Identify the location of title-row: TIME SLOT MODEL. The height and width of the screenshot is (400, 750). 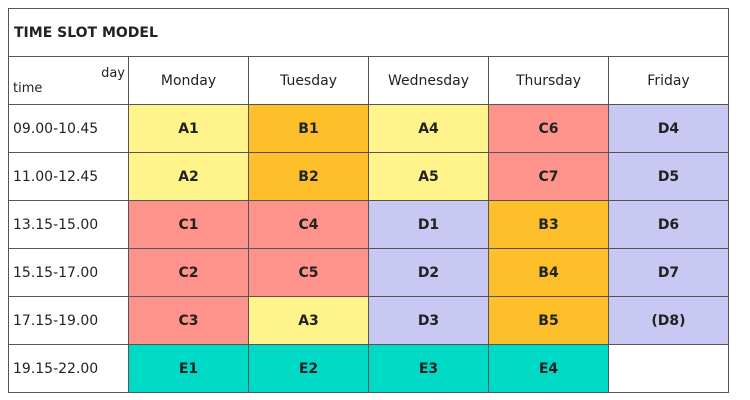
(368, 32).